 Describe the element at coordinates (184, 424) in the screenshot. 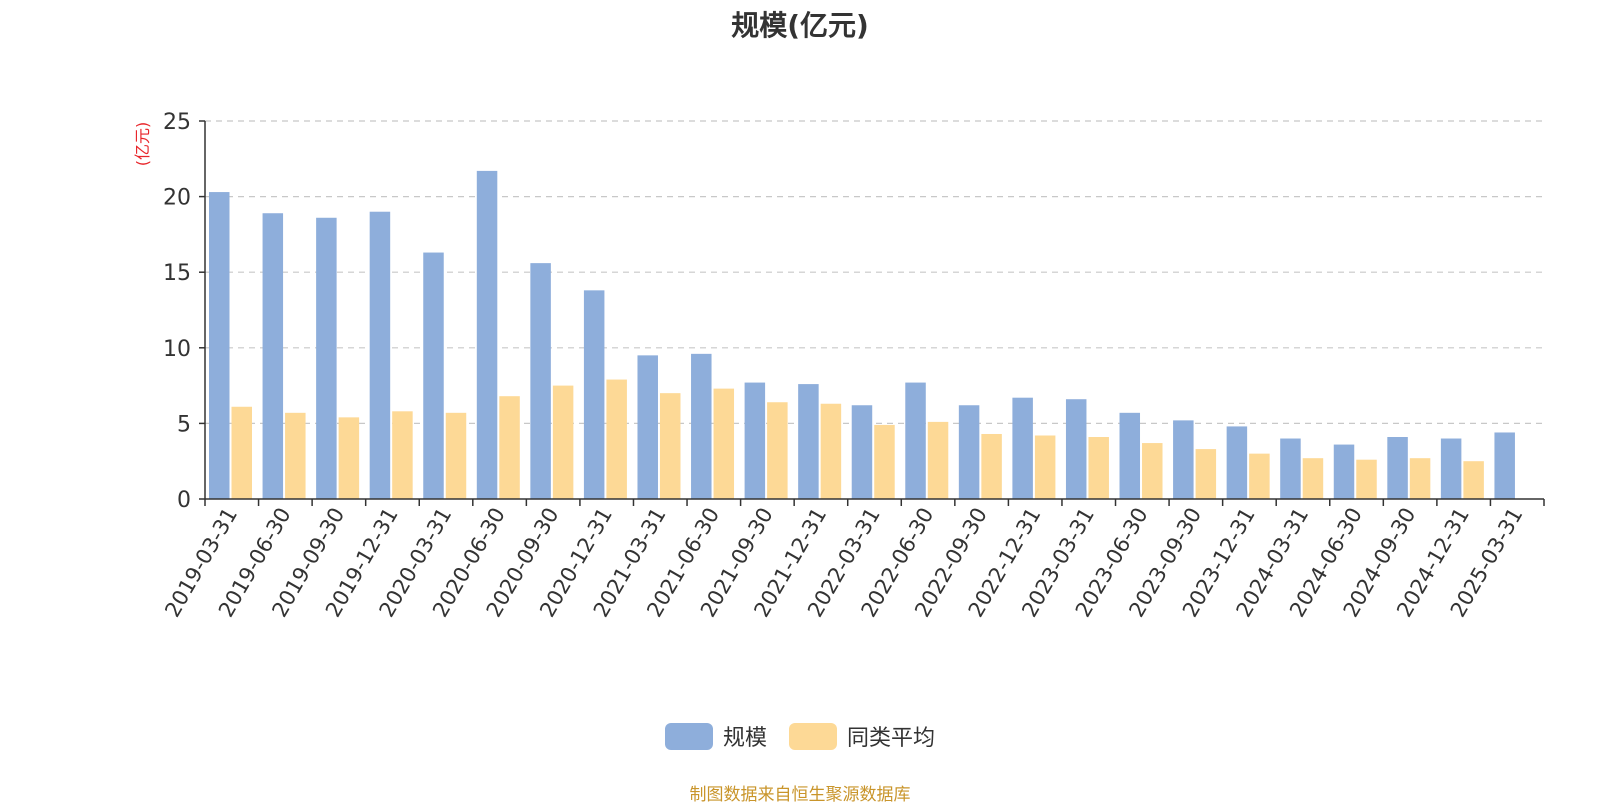

I see `y-tick-label: 5` at that location.